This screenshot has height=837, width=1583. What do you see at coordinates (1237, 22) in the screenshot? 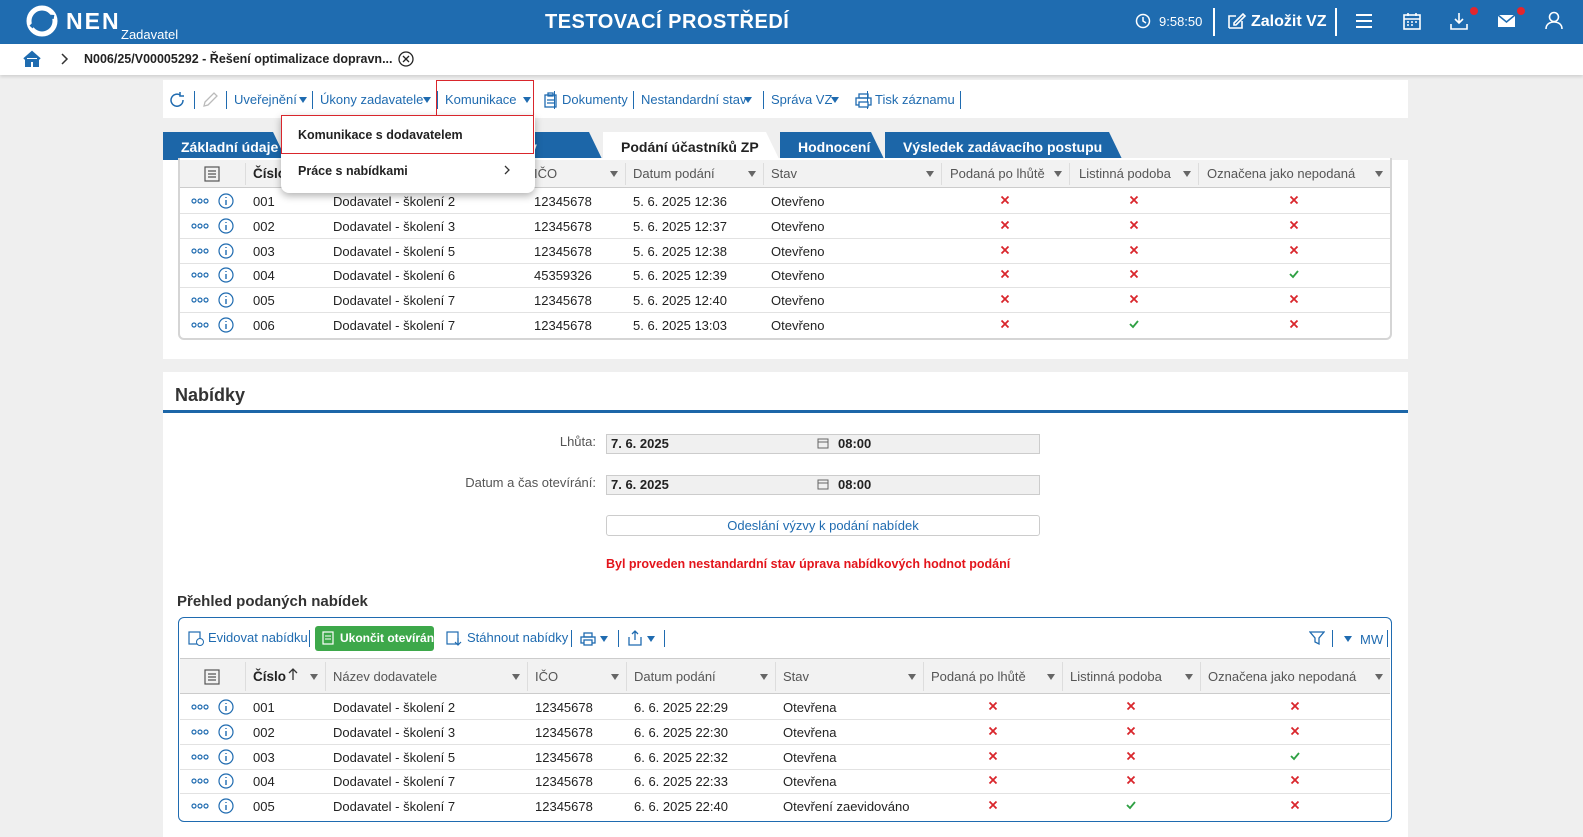
I see `edit-icon` at bounding box center [1237, 22].